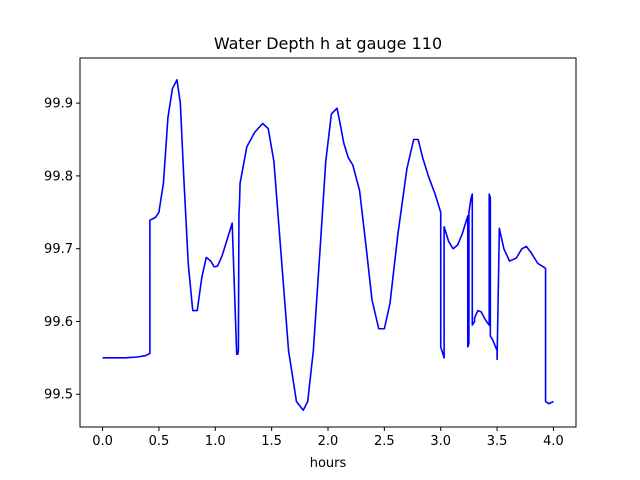 The height and width of the screenshot is (480, 640). I want to click on y-tick-label: 99.5, so click(58, 395).